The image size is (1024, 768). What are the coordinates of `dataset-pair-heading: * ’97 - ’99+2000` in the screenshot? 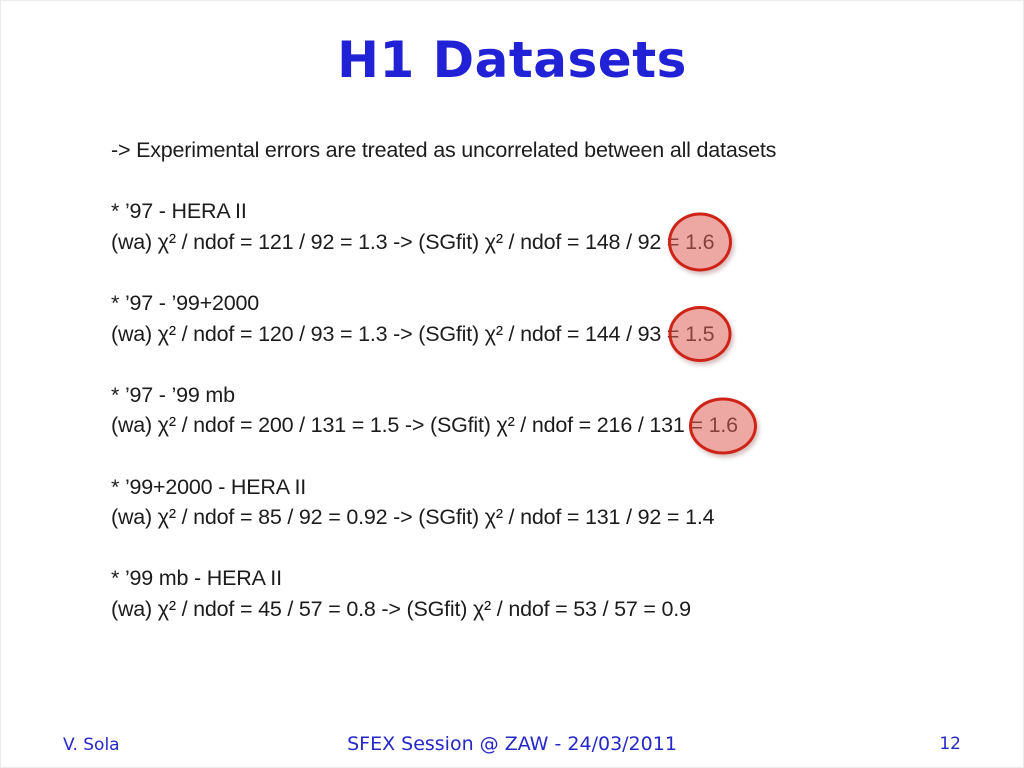 It's located at (185, 302).